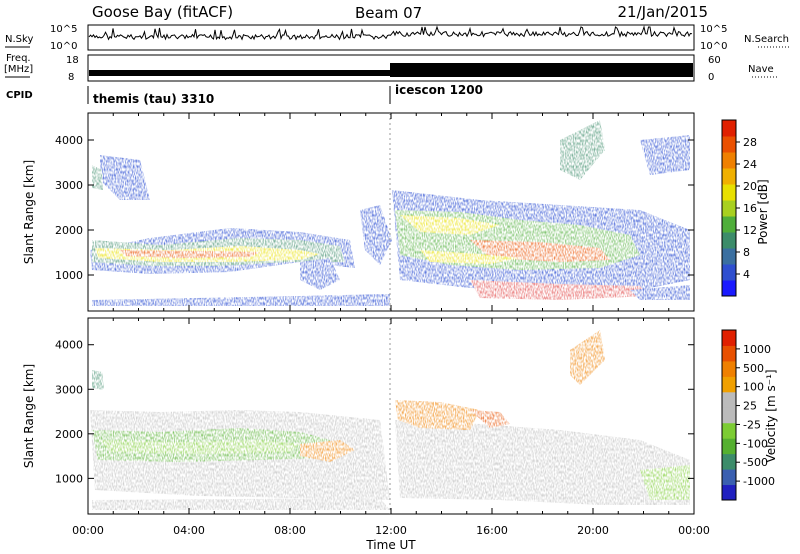 The image size is (800, 554). What do you see at coordinates (69, 389) in the screenshot?
I see `y-tick-label: 3000` at bounding box center [69, 389].